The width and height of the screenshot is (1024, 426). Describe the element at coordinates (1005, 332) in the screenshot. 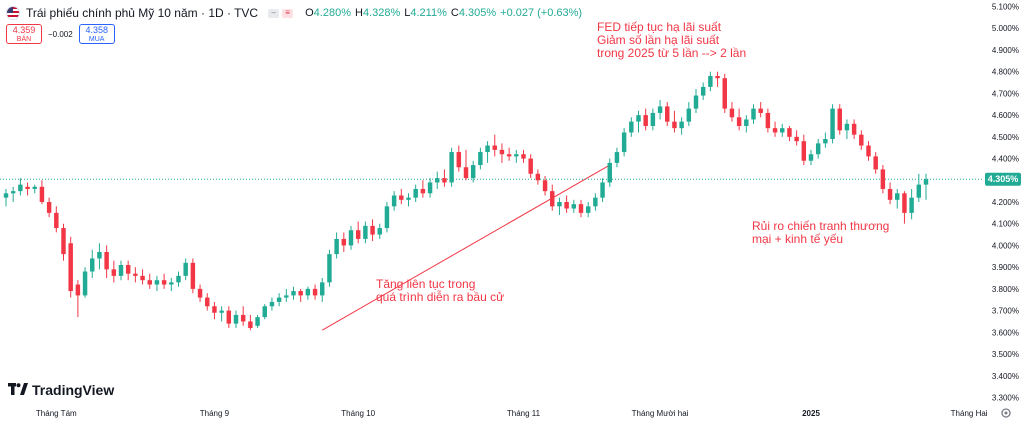

I see `y-tick-label: 3.600%` at that location.